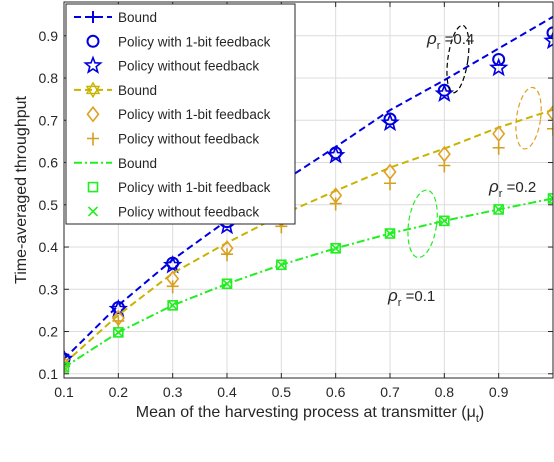 Image resolution: width=554 pixels, height=462 pixels. What do you see at coordinates (227, 392) in the screenshot?
I see `x-tick-label: 0.4` at bounding box center [227, 392].